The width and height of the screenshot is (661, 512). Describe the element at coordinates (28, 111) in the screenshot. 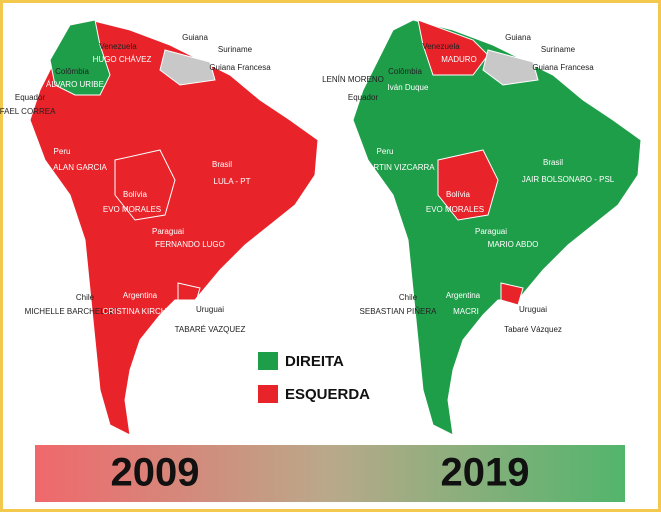

I see `map-label: RAFAEL CORREA` at that location.